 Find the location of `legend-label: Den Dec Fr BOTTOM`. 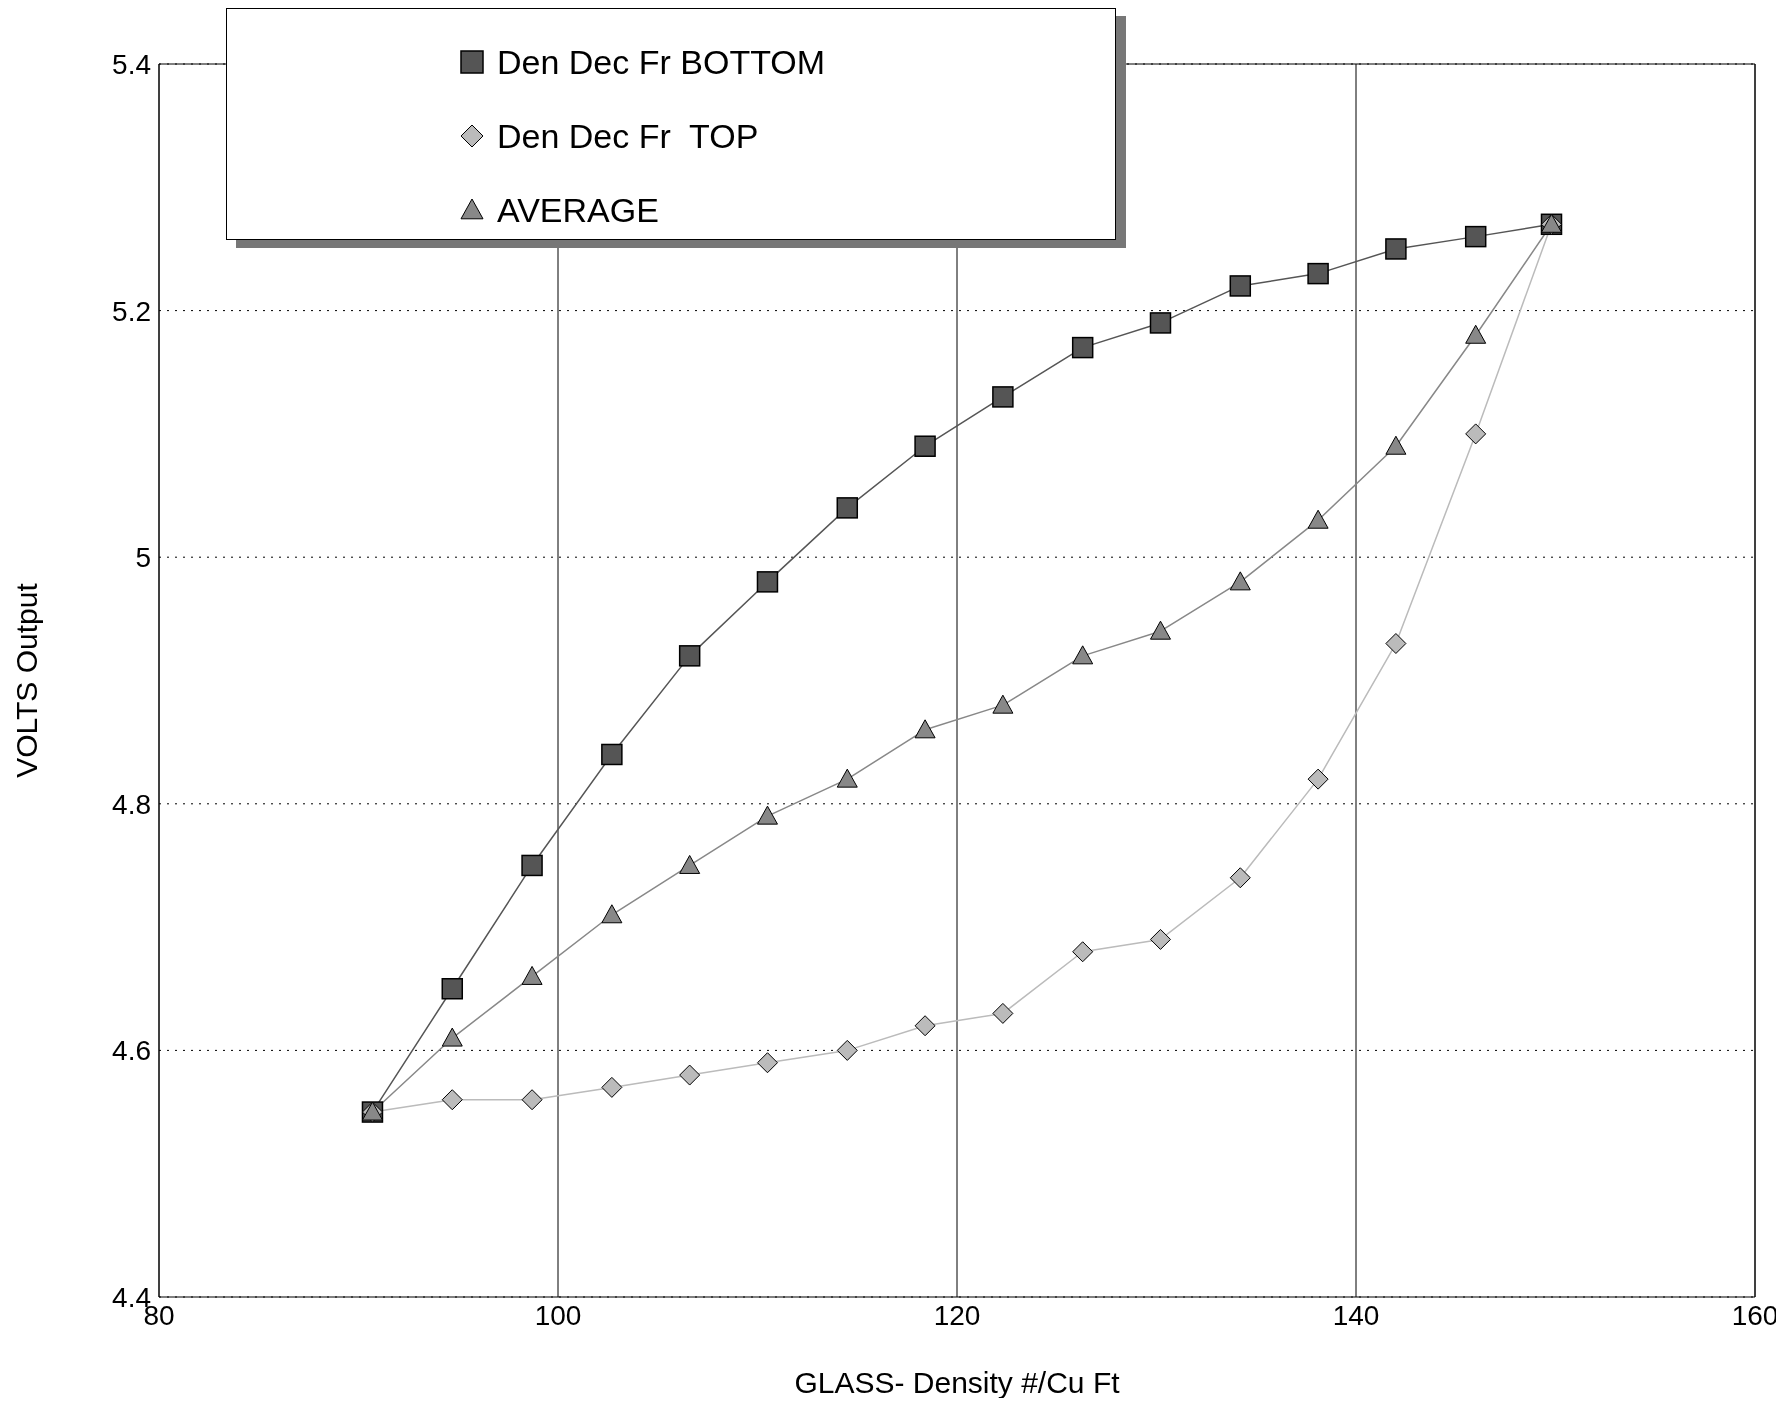

legend-label: Den Dec Fr BOTTOM is located at coordinates (661, 62).